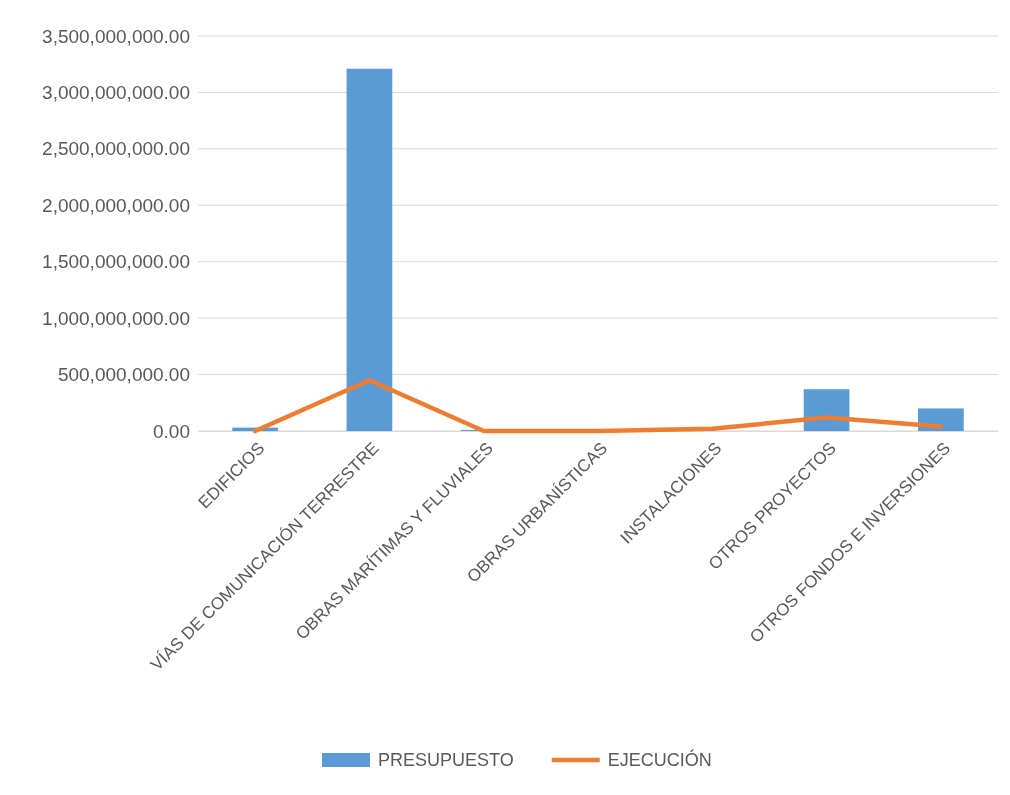 This screenshot has width=1010, height=795. Describe the element at coordinates (116, 149) in the screenshot. I see `y-tick-label: 2,500,000,000.00` at that location.